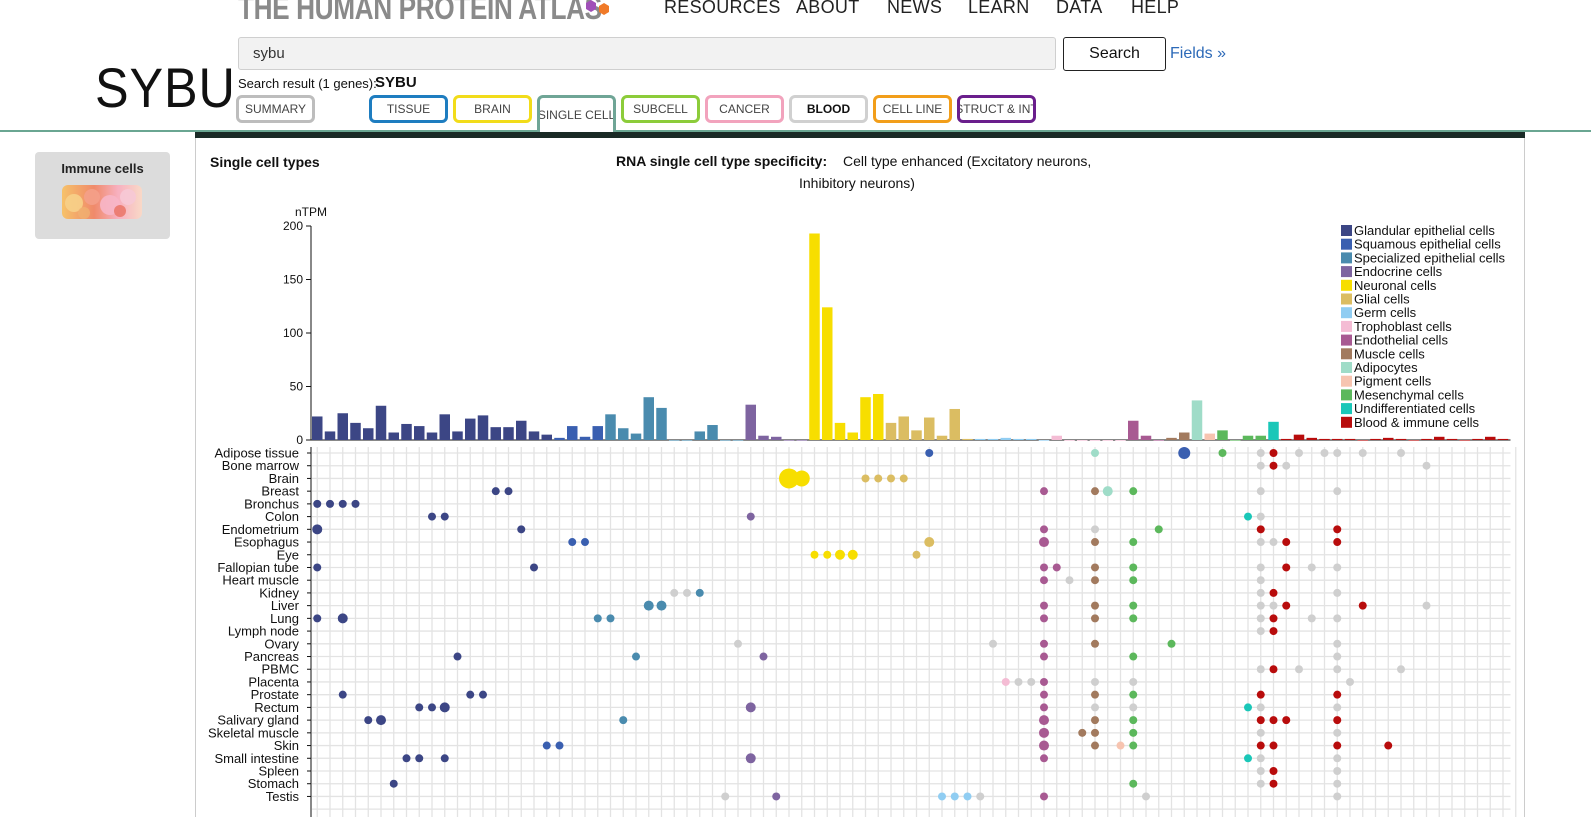 This screenshot has height=817, width=1591. Describe the element at coordinates (311, 212) in the screenshot. I see `y-axis-label: nTPM` at that location.